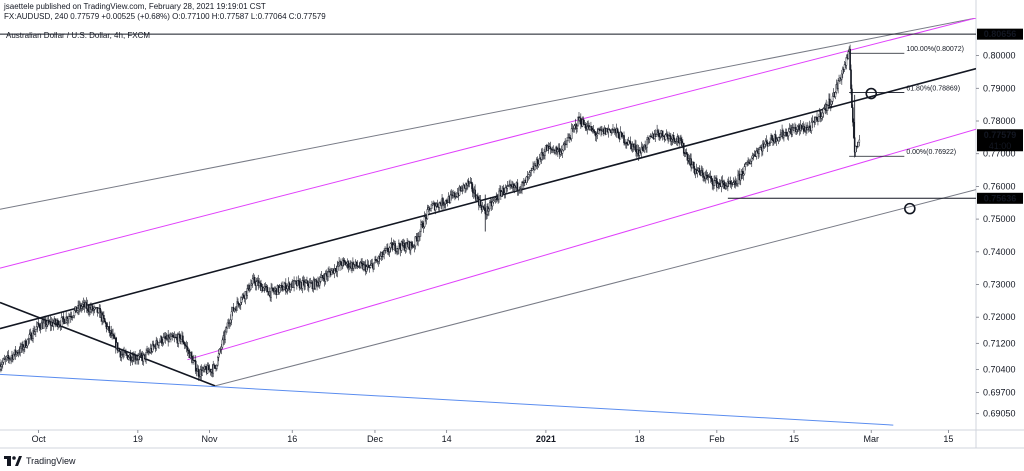 This screenshot has width=1024, height=471. I want to click on low-value: 0.77064, so click(272, 16).